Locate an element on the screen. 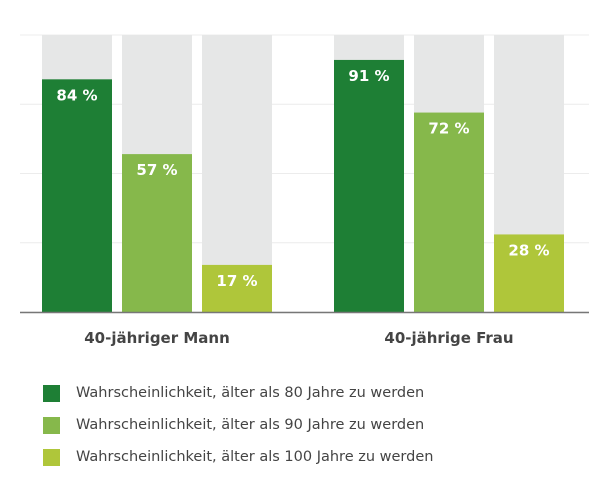  category-label: 40-jährige Frau is located at coordinates (448, 338).